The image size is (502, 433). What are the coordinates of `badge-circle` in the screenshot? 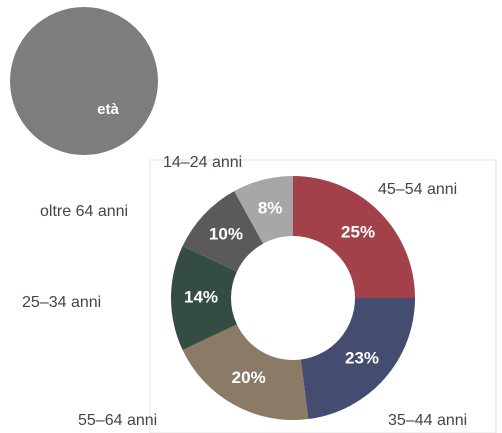 It's located at (84, 81).